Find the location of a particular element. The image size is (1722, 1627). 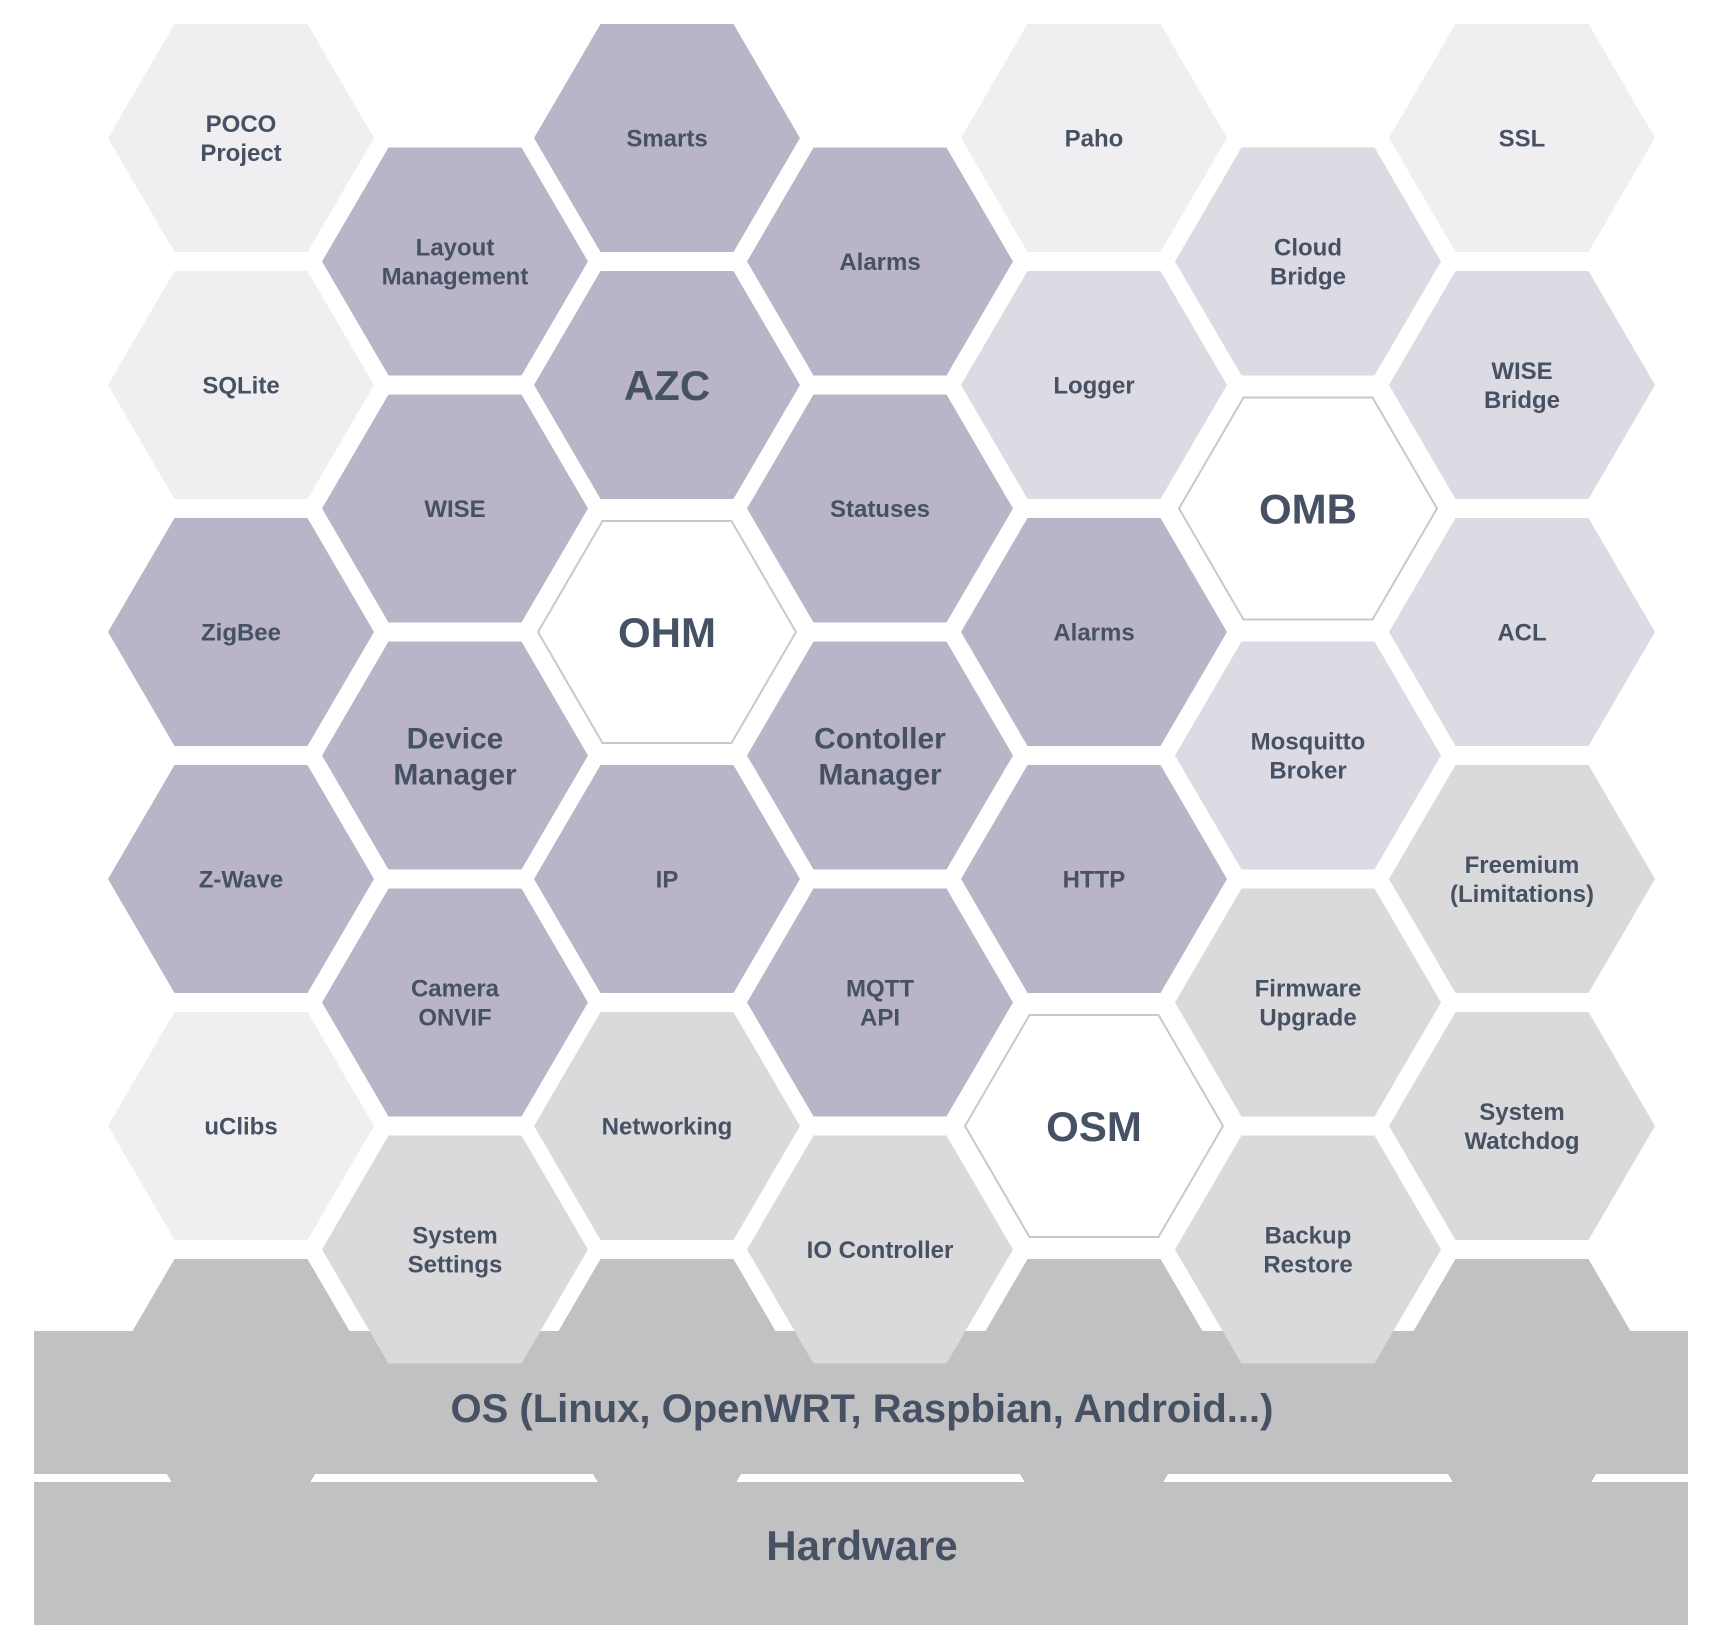

zigbee-label: ZigBee is located at coordinates (241, 633).